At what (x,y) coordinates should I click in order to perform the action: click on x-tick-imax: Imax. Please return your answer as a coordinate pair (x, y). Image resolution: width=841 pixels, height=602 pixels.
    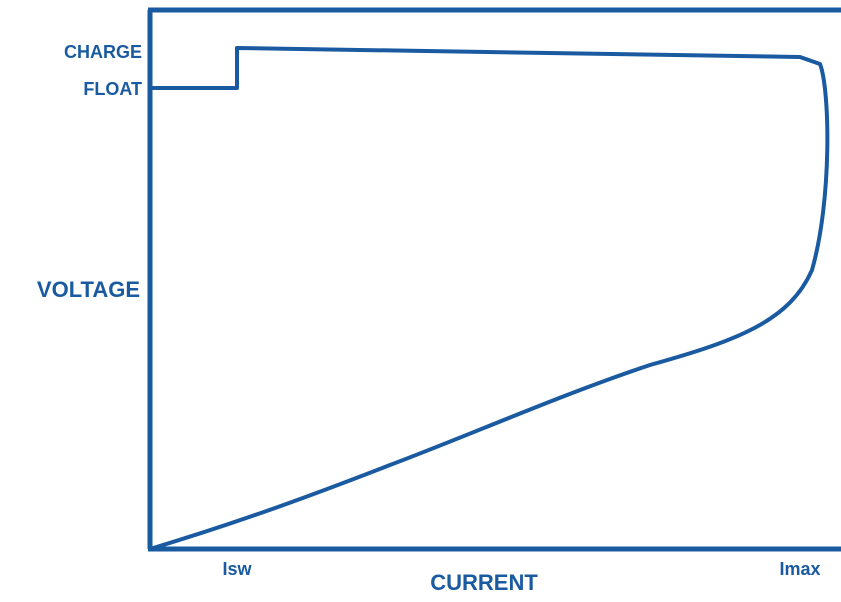
    Looking at the image, I should click on (799, 569).